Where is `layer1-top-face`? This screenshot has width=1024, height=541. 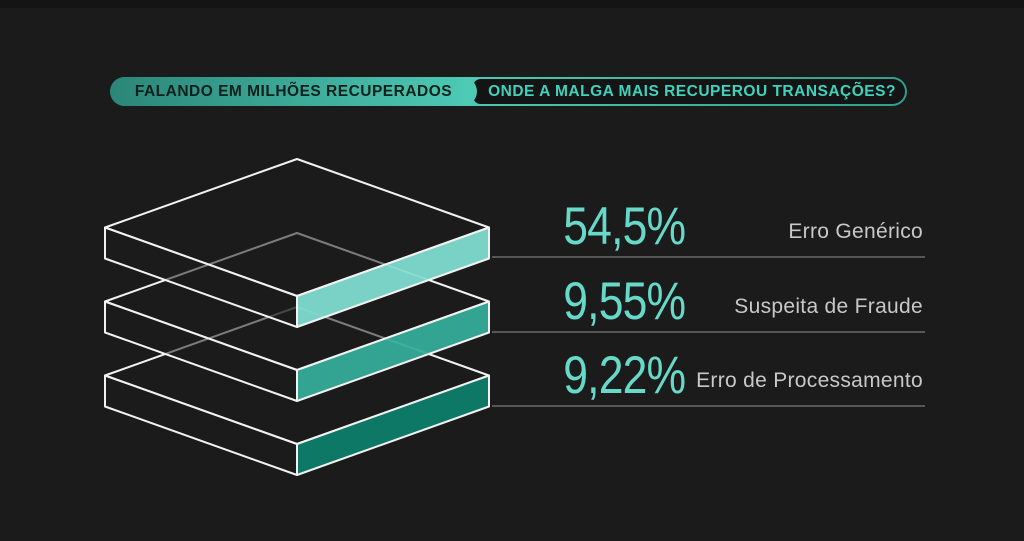 layer1-top-face is located at coordinates (297, 227).